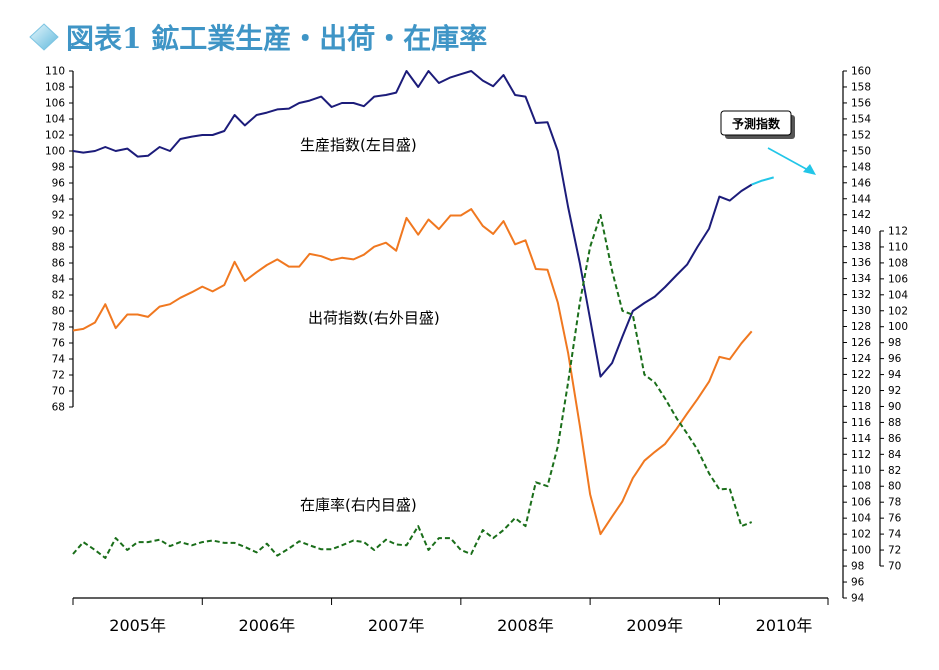  I want to click on x-tick-label: 2010年, so click(784, 625).